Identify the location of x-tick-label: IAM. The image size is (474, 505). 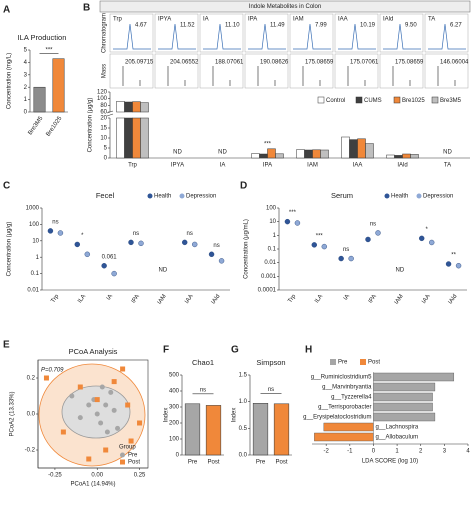
(162, 300).